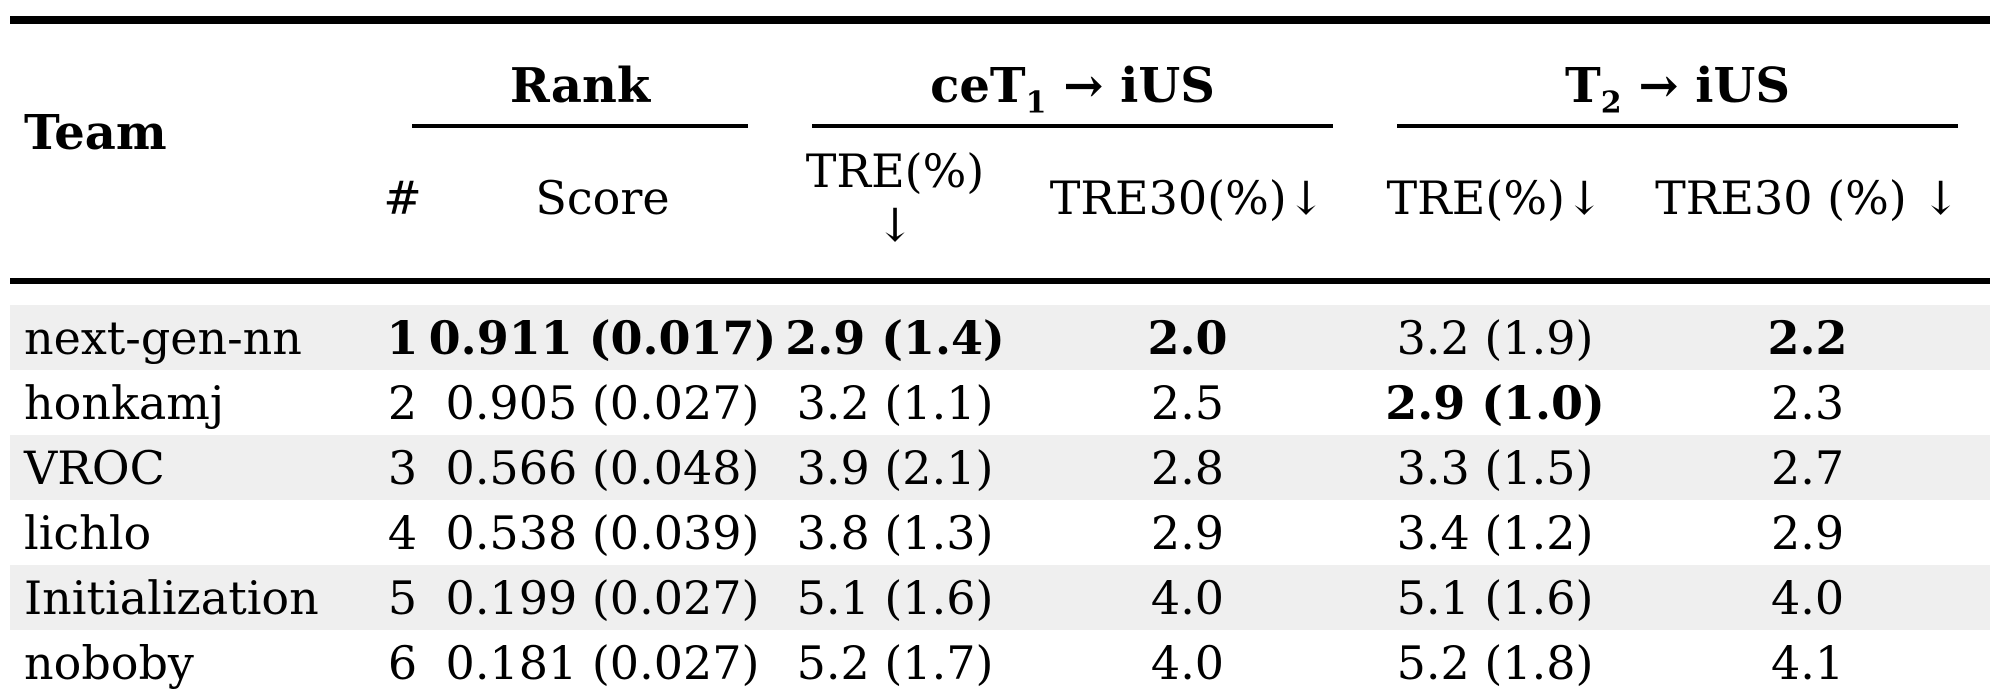 Image resolution: width=2000 pixels, height=694 pixels. I want to click on t2-tre30-cell: 2.7, so click(1808, 467).